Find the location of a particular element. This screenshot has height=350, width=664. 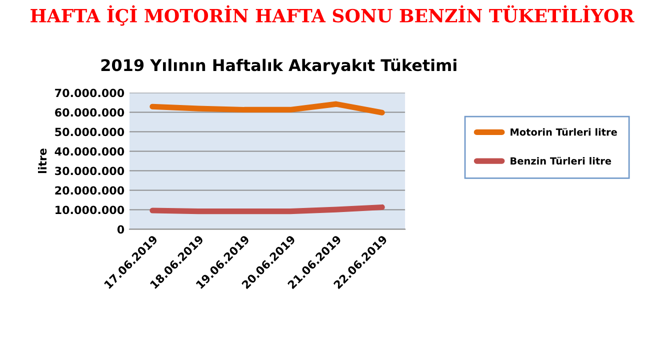

y-tick-label: 20.000.000 is located at coordinates (89, 190).